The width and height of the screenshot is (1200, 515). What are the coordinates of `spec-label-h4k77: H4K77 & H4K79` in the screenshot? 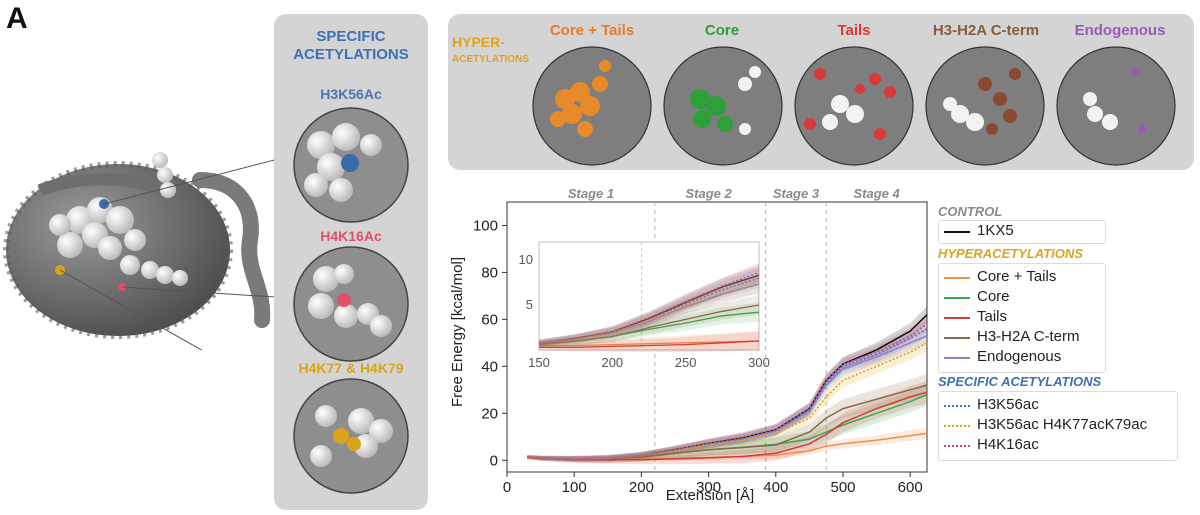 It's located at (351, 368).